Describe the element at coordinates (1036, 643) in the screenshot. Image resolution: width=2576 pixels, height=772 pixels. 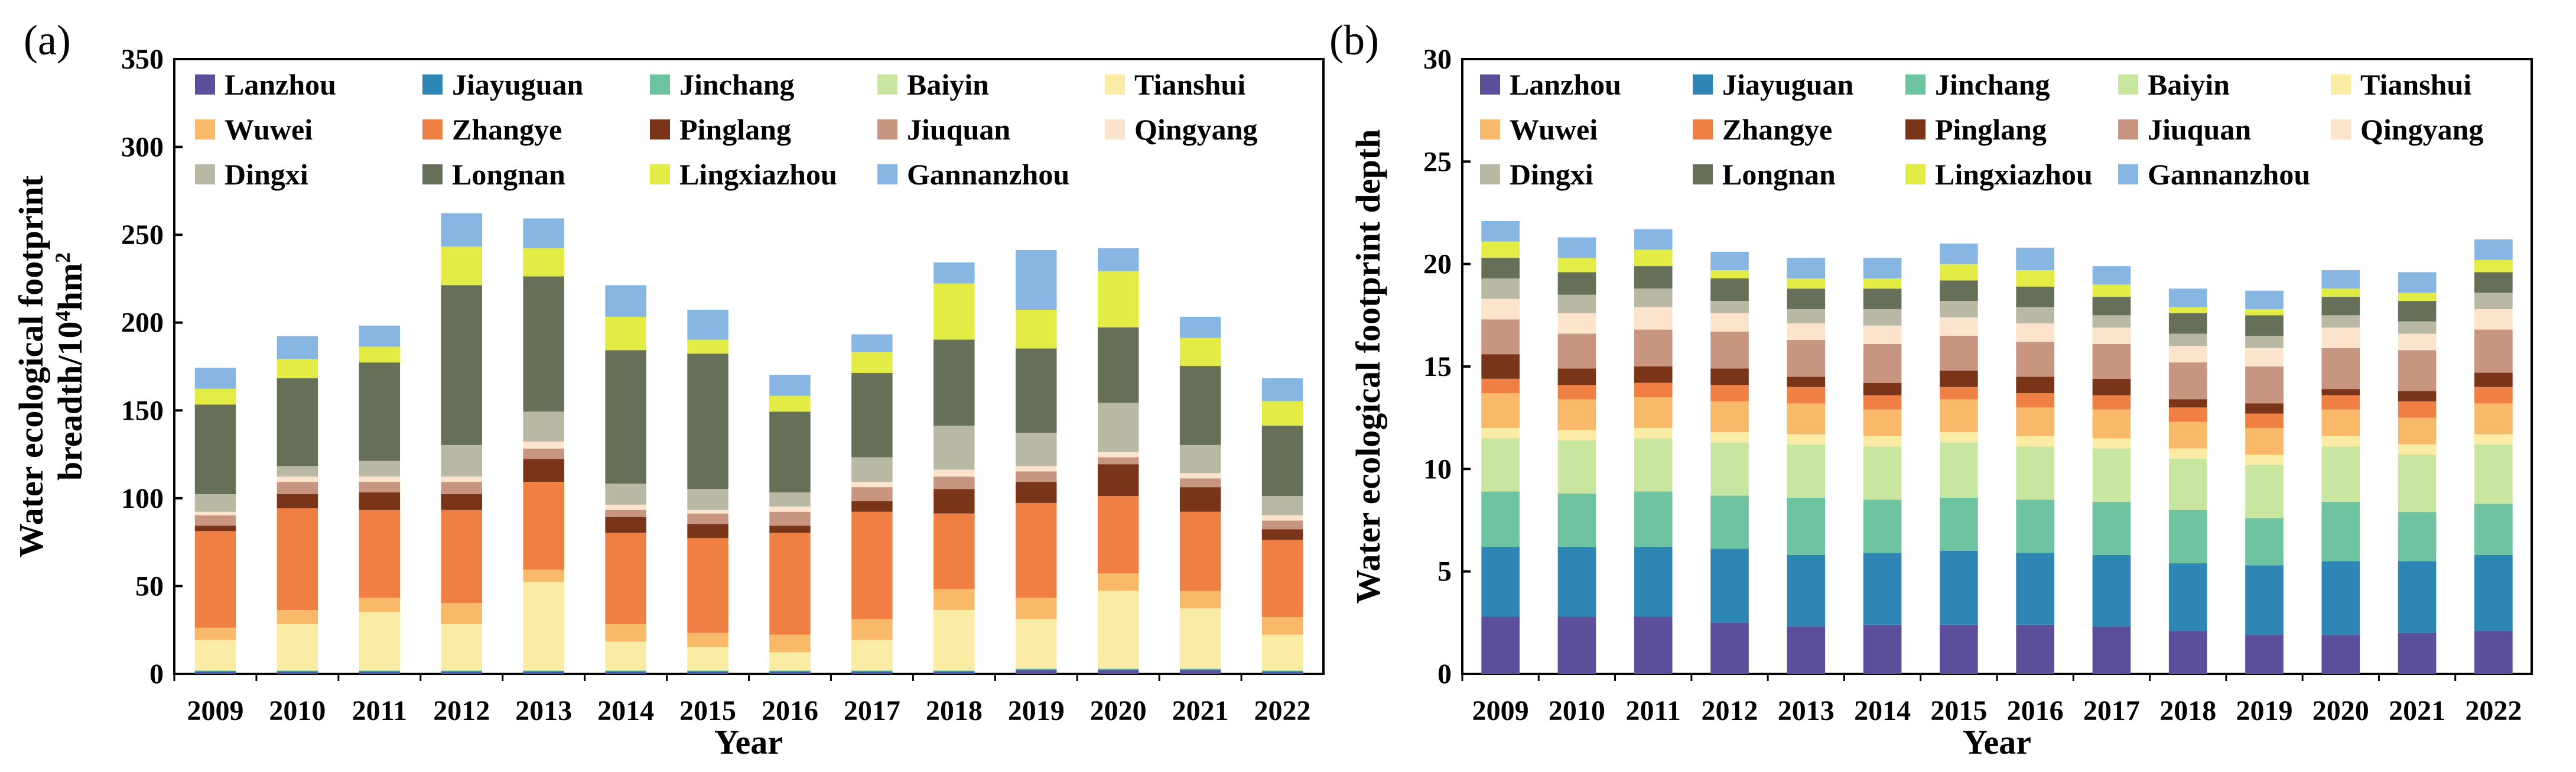
I see `bar-segment-tianshui-2019` at that location.